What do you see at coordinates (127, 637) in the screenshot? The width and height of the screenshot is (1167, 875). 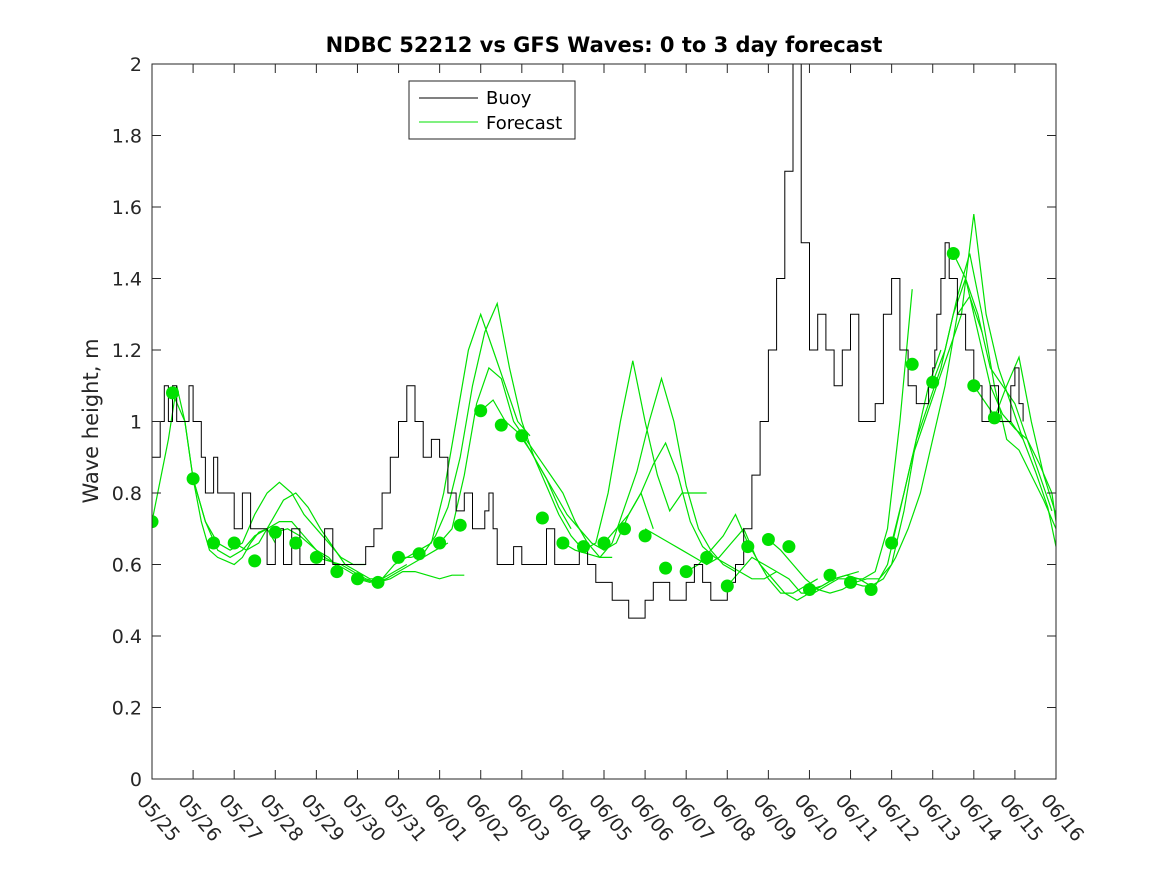 I see `y-tick-label: 0.4` at bounding box center [127, 637].